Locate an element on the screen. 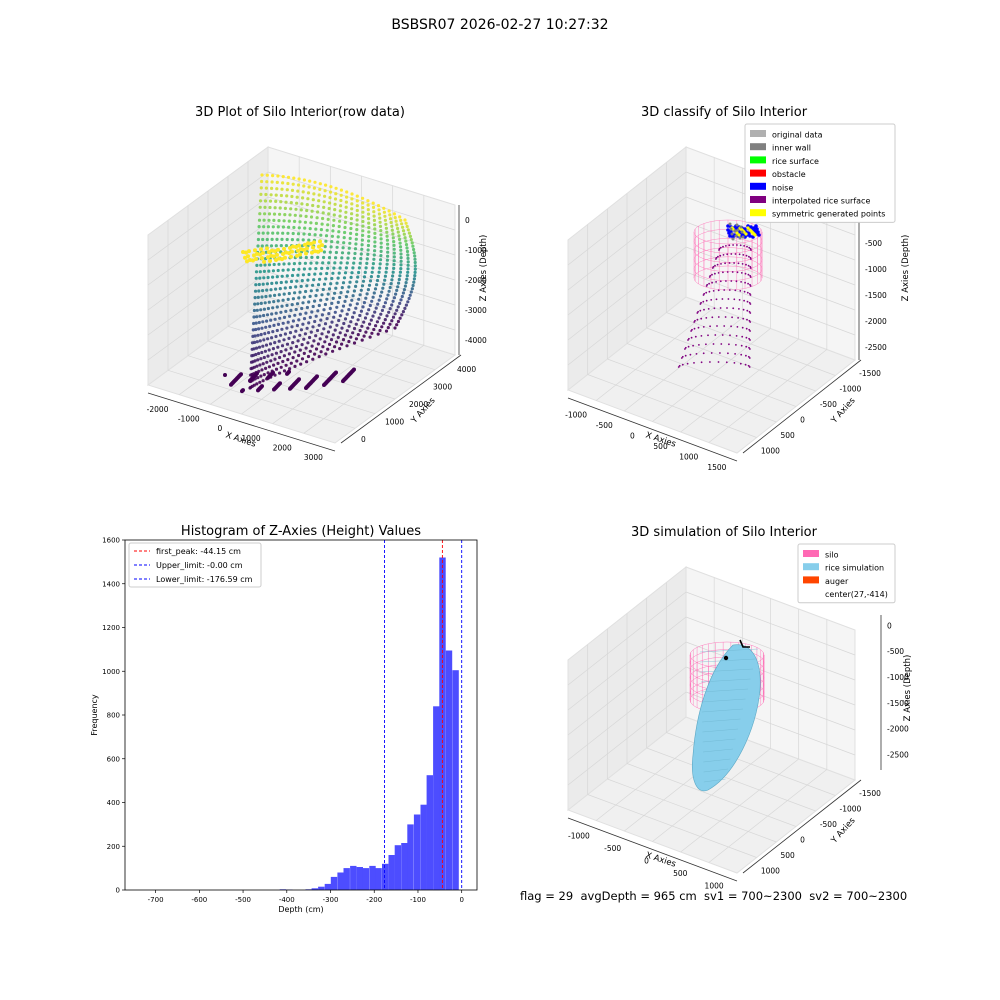 The image size is (1000, 1000). silo-wireframe is located at coordinates (728, 255).